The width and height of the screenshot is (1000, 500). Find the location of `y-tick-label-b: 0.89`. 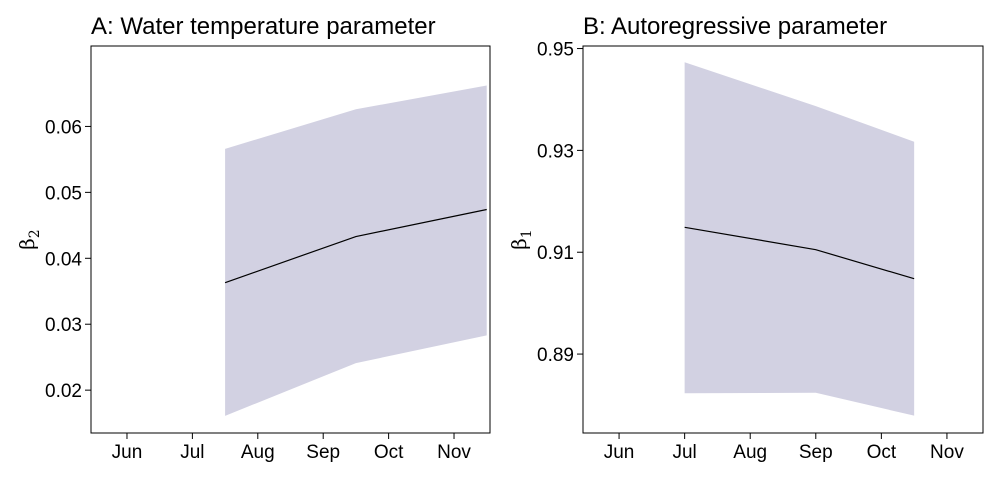

y-tick-label-b: 0.89 is located at coordinates (555, 355).